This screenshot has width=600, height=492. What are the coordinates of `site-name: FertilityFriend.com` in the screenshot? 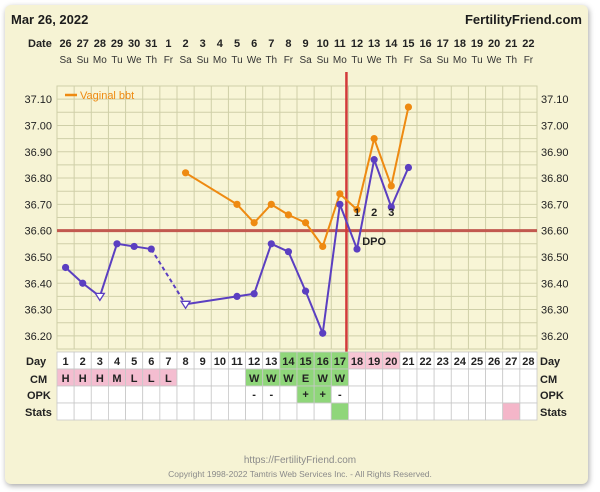 It's located at (523, 19).